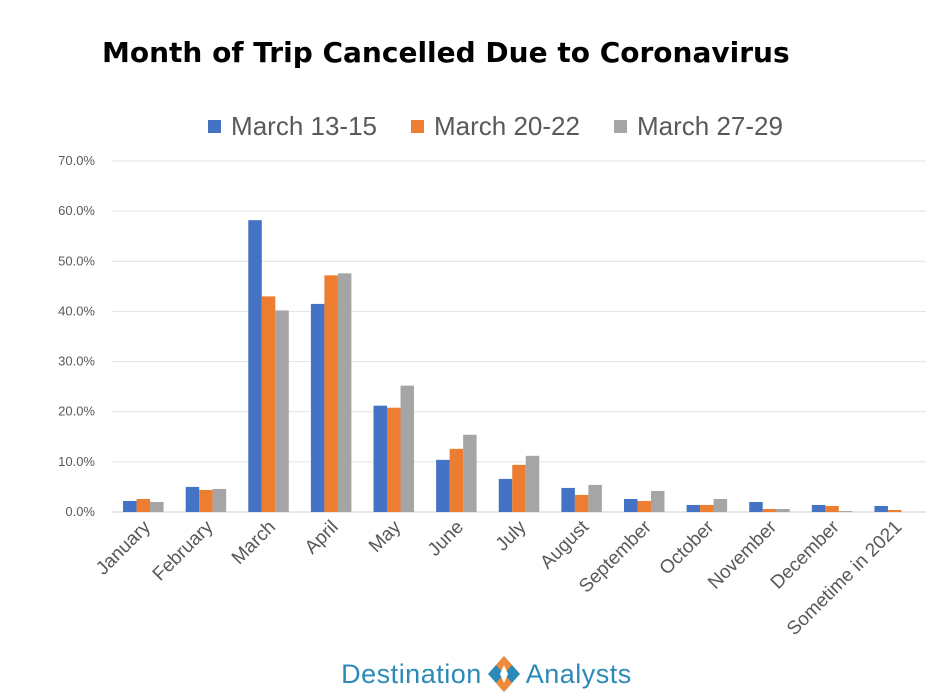 The image size is (951, 700). Describe the element at coordinates (411, 673) in the screenshot. I see `logo-text-left: Destination` at that location.